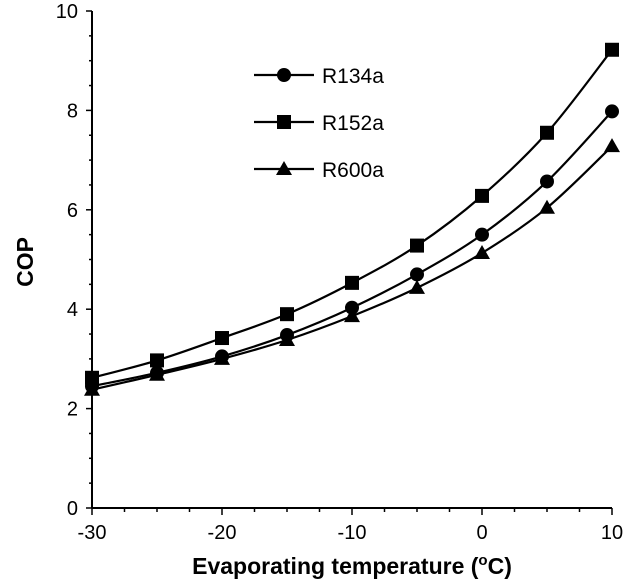 Image resolution: width=641 pixels, height=586 pixels. What do you see at coordinates (67, 12) in the screenshot?
I see `y-tick-label: 10` at bounding box center [67, 12].